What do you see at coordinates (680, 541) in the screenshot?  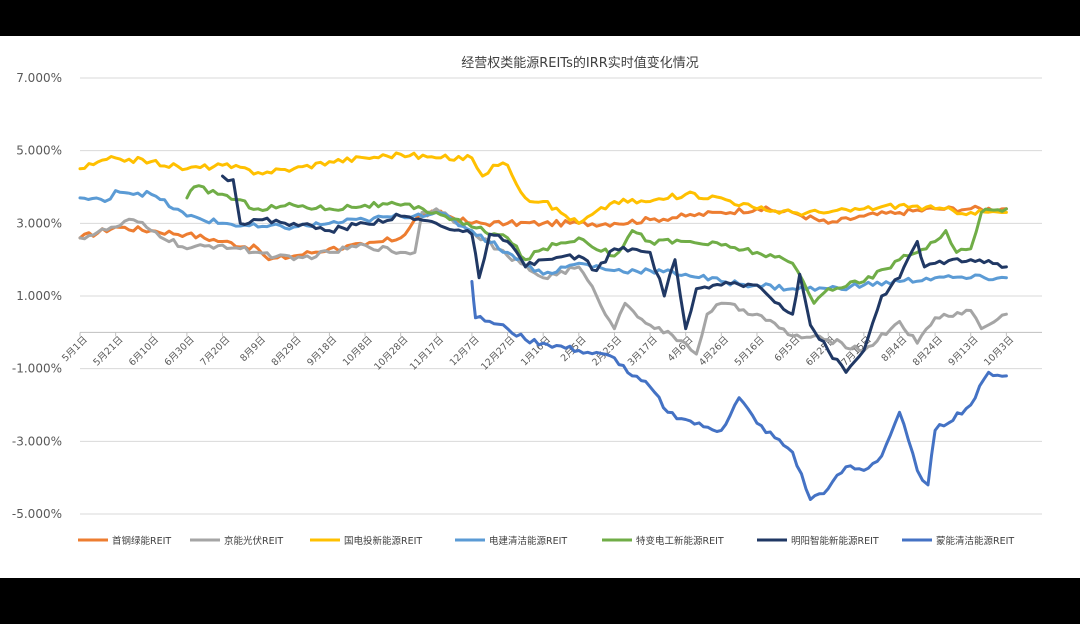 I see `legend-label: 特变电工新能源REIT` at bounding box center [680, 541].